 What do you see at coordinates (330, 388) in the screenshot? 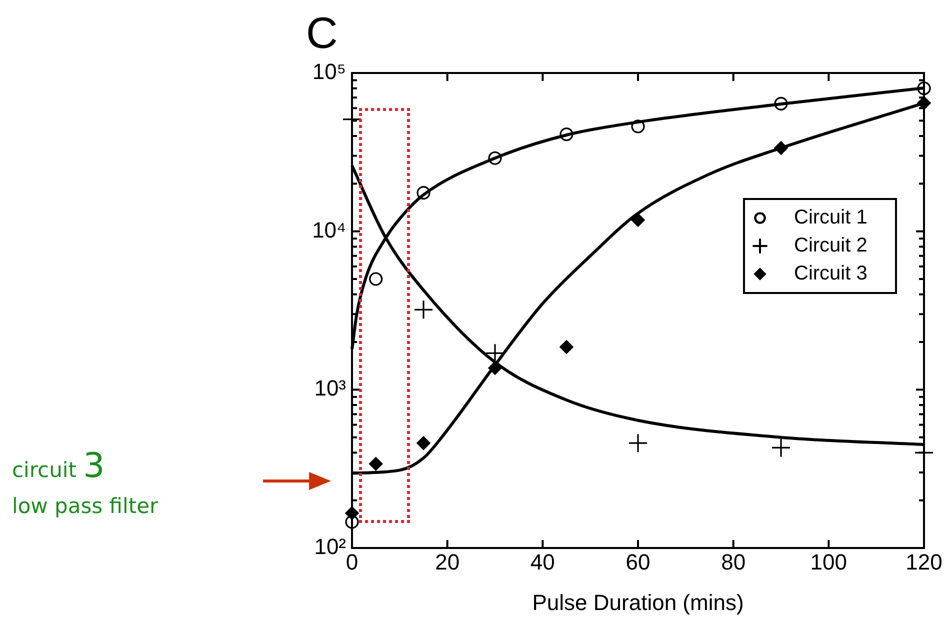
I see `y-tick-label: 10³` at bounding box center [330, 388].